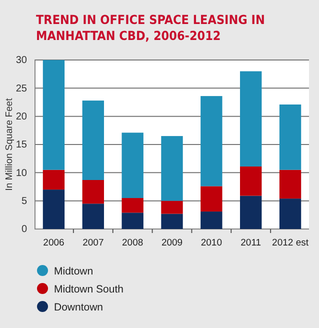 The height and width of the screenshot is (328, 319). Describe the element at coordinates (93, 243) in the screenshot. I see `x-tick-label: 2007` at that location.